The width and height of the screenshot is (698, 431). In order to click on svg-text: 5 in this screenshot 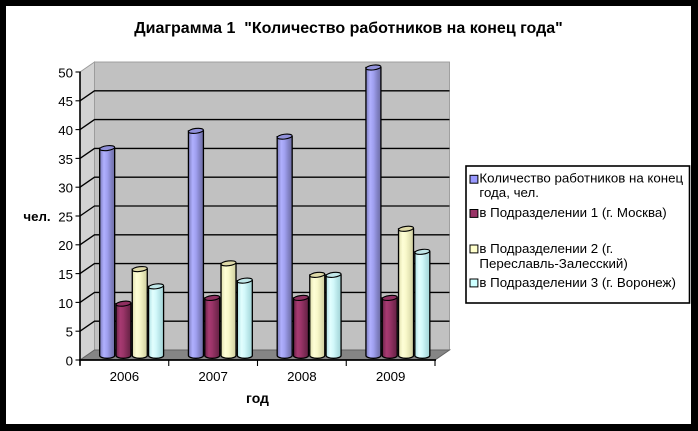, I will do `click(69, 332)`.